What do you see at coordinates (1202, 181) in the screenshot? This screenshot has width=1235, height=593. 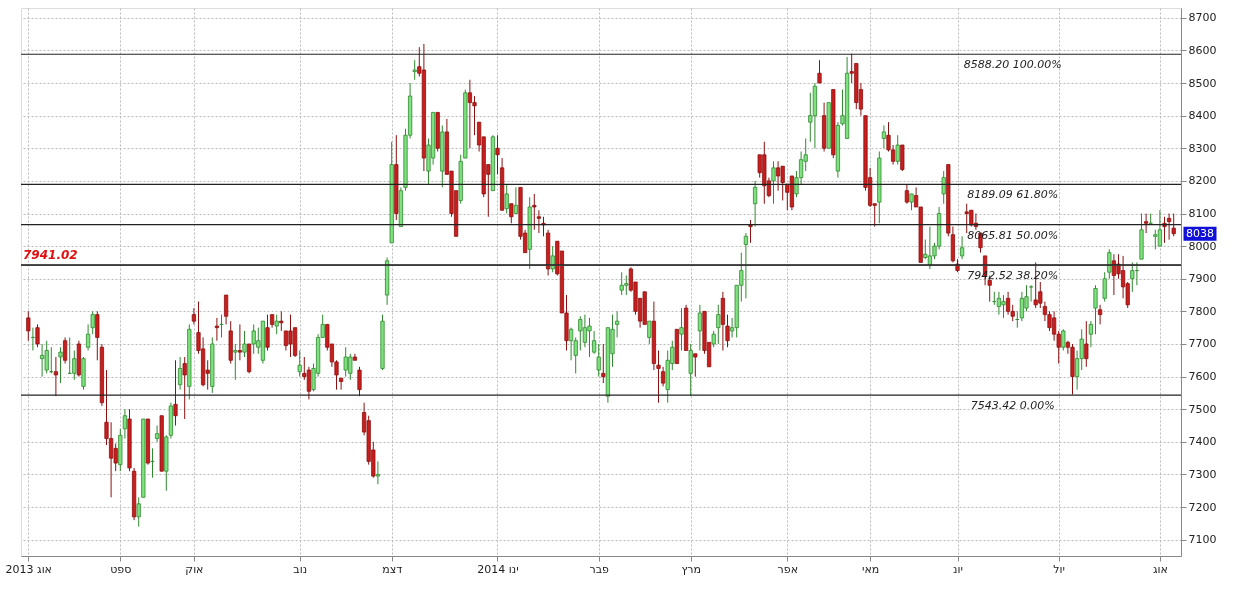 I see `y-tick-label: 8200` at bounding box center [1202, 181].